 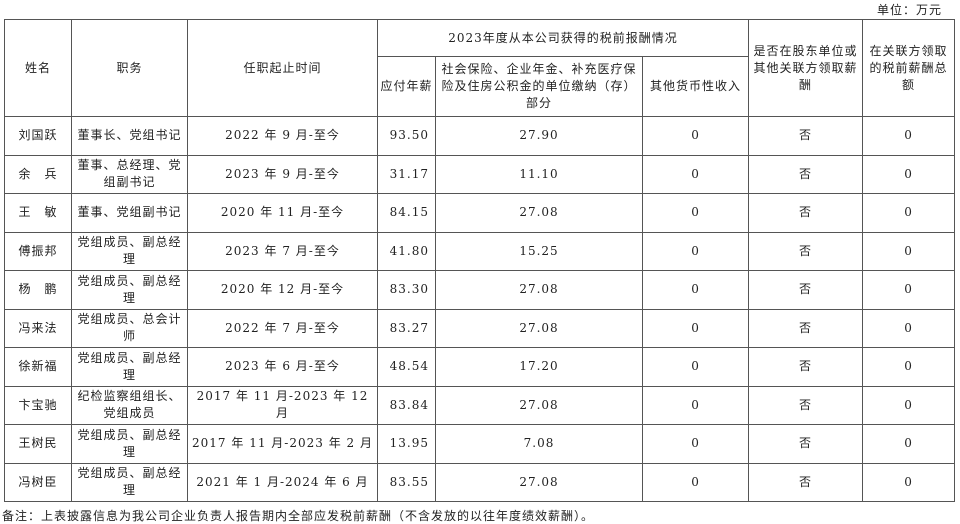 What do you see at coordinates (406, 86) in the screenshot?
I see `header-salary: 应付年薪` at bounding box center [406, 86].